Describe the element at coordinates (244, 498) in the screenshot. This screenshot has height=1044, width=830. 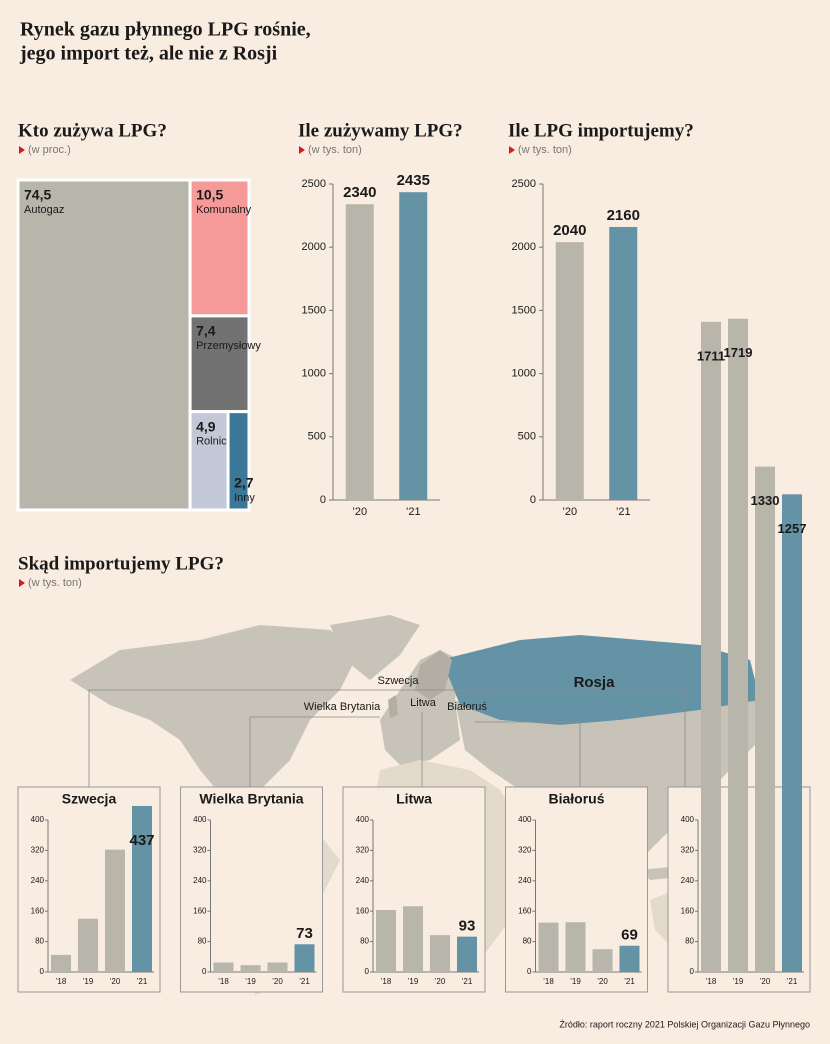
I see `category-label: Inny` at that location.